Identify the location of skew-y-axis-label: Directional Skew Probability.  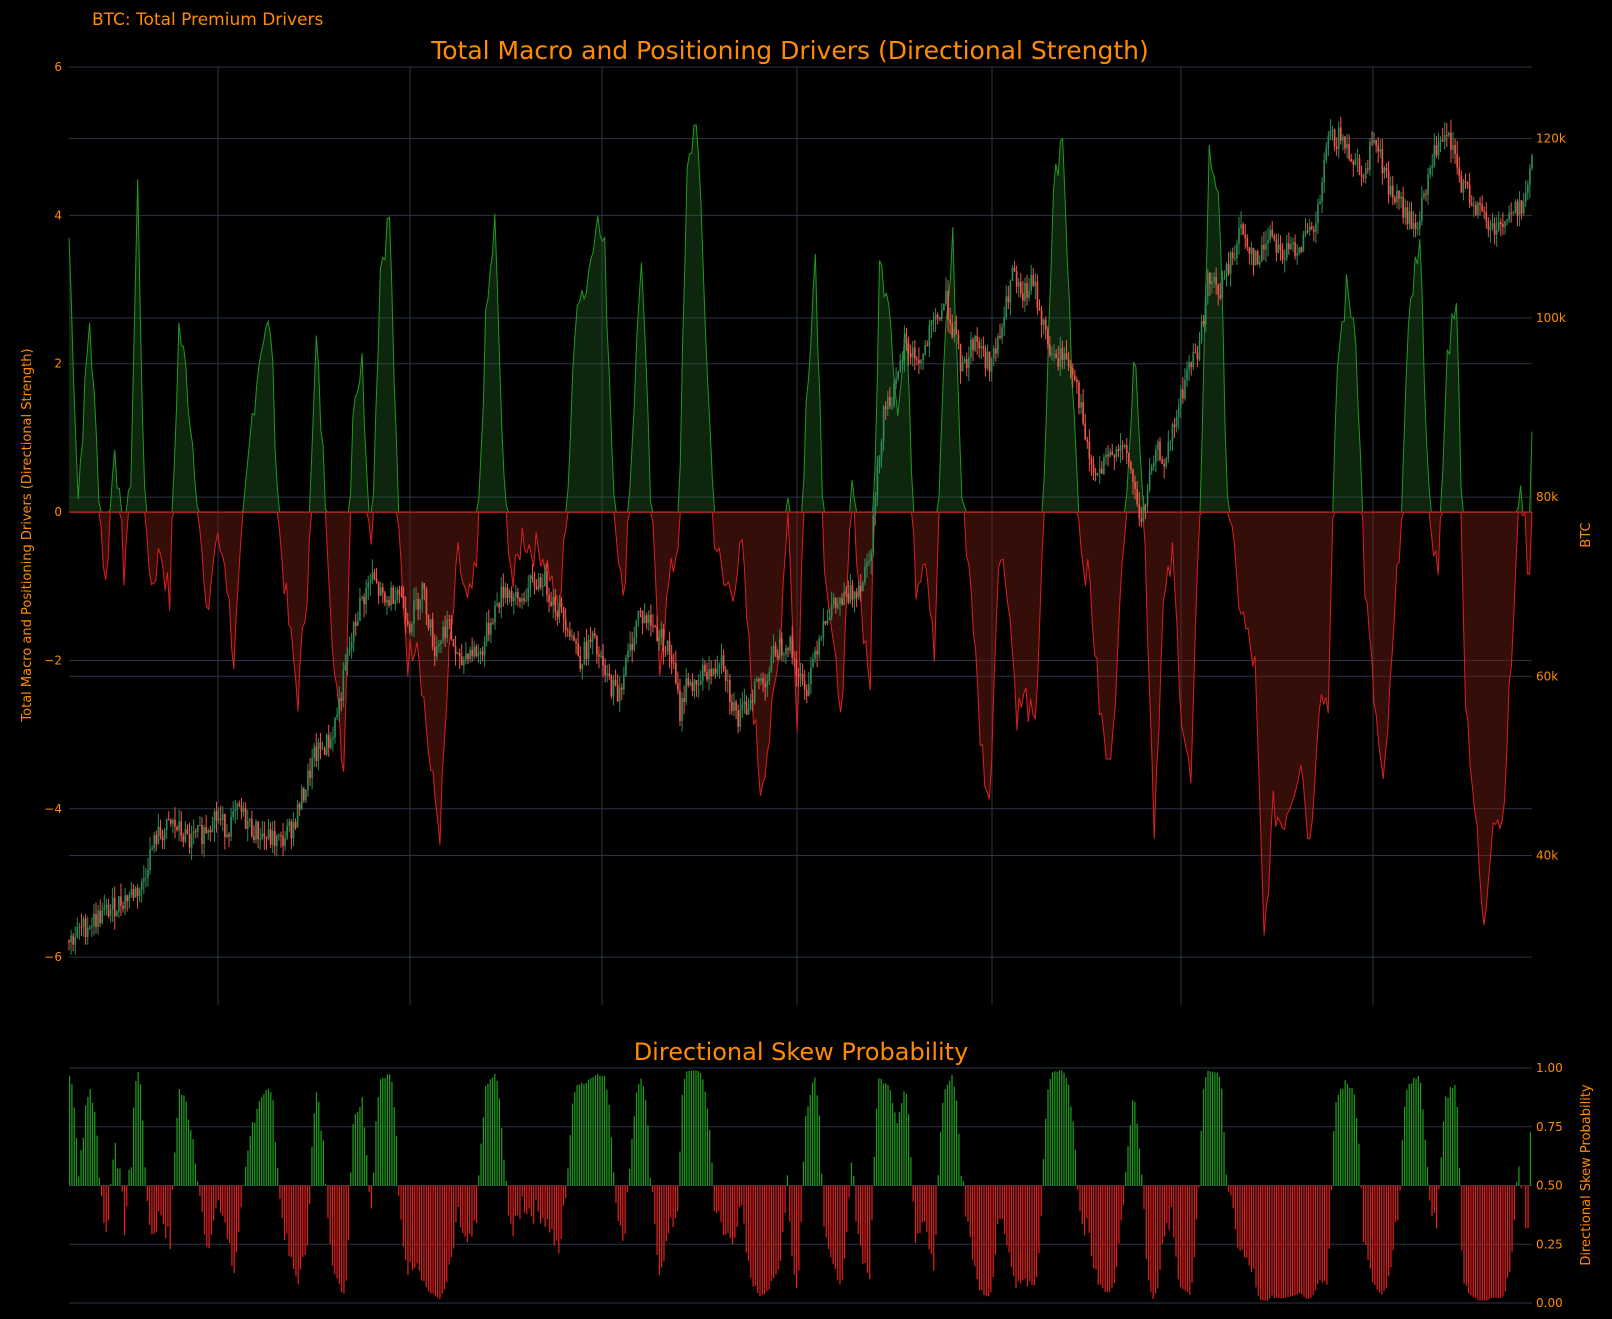
(1586, 1175).